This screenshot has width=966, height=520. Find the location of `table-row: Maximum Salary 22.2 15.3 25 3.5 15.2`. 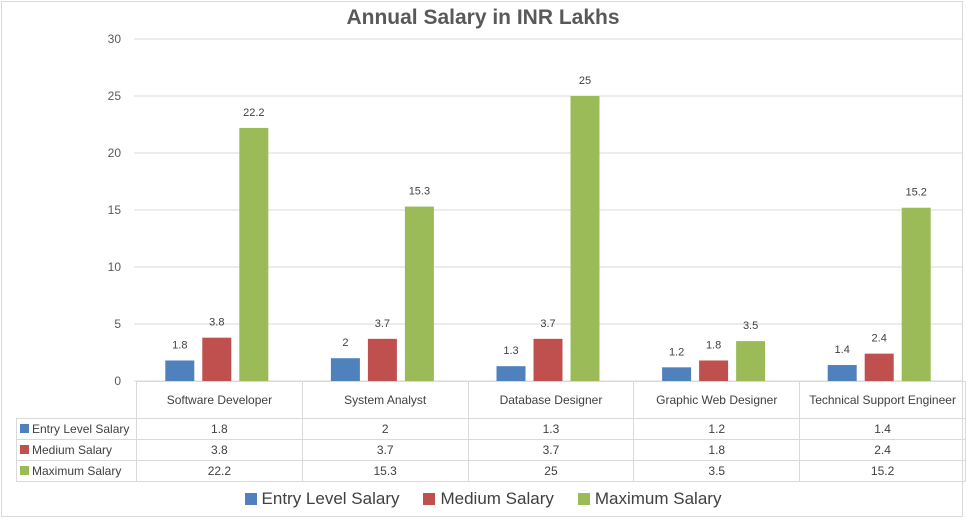

table-row: Maximum Salary 22.2 15.3 25 3.5 15.2 is located at coordinates (491, 471).